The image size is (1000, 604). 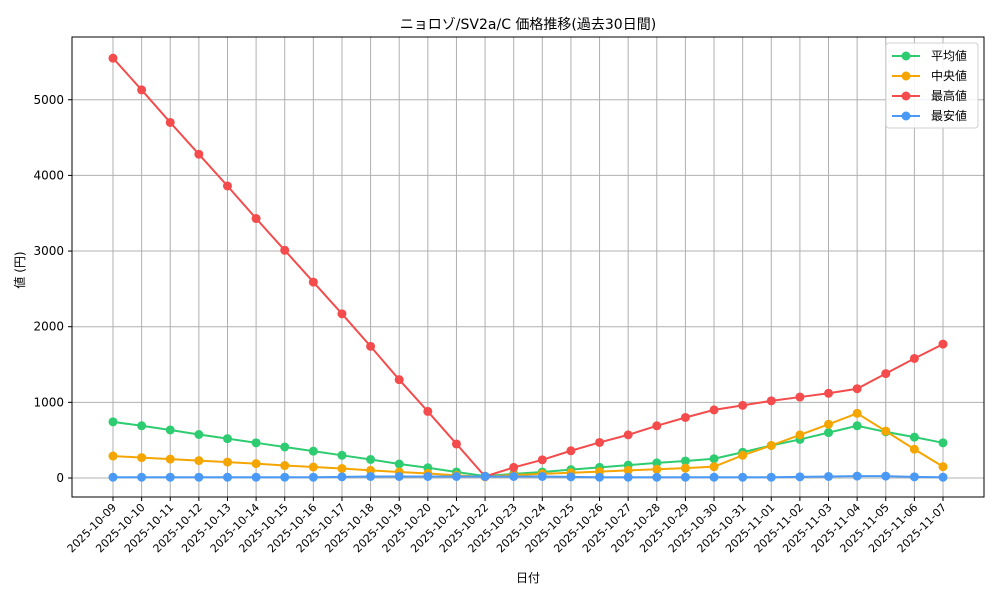 What do you see at coordinates (929, 75) in the screenshot?
I see `legend-item: 中央値` at bounding box center [929, 75].